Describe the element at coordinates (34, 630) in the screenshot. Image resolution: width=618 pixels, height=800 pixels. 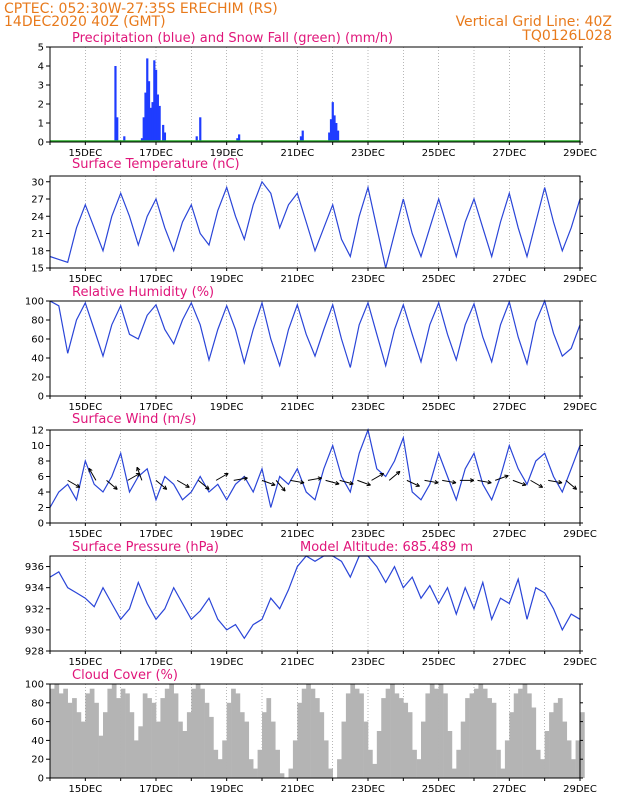
I see `pressure-ytick-label: 930` at that location.